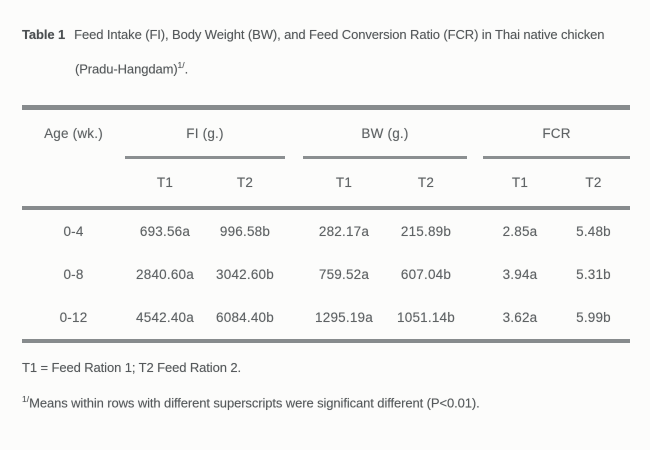 Image resolution: width=650 pixels, height=450 pixels. I want to click on cell-fcr-t2: 5.99b, so click(593, 317).